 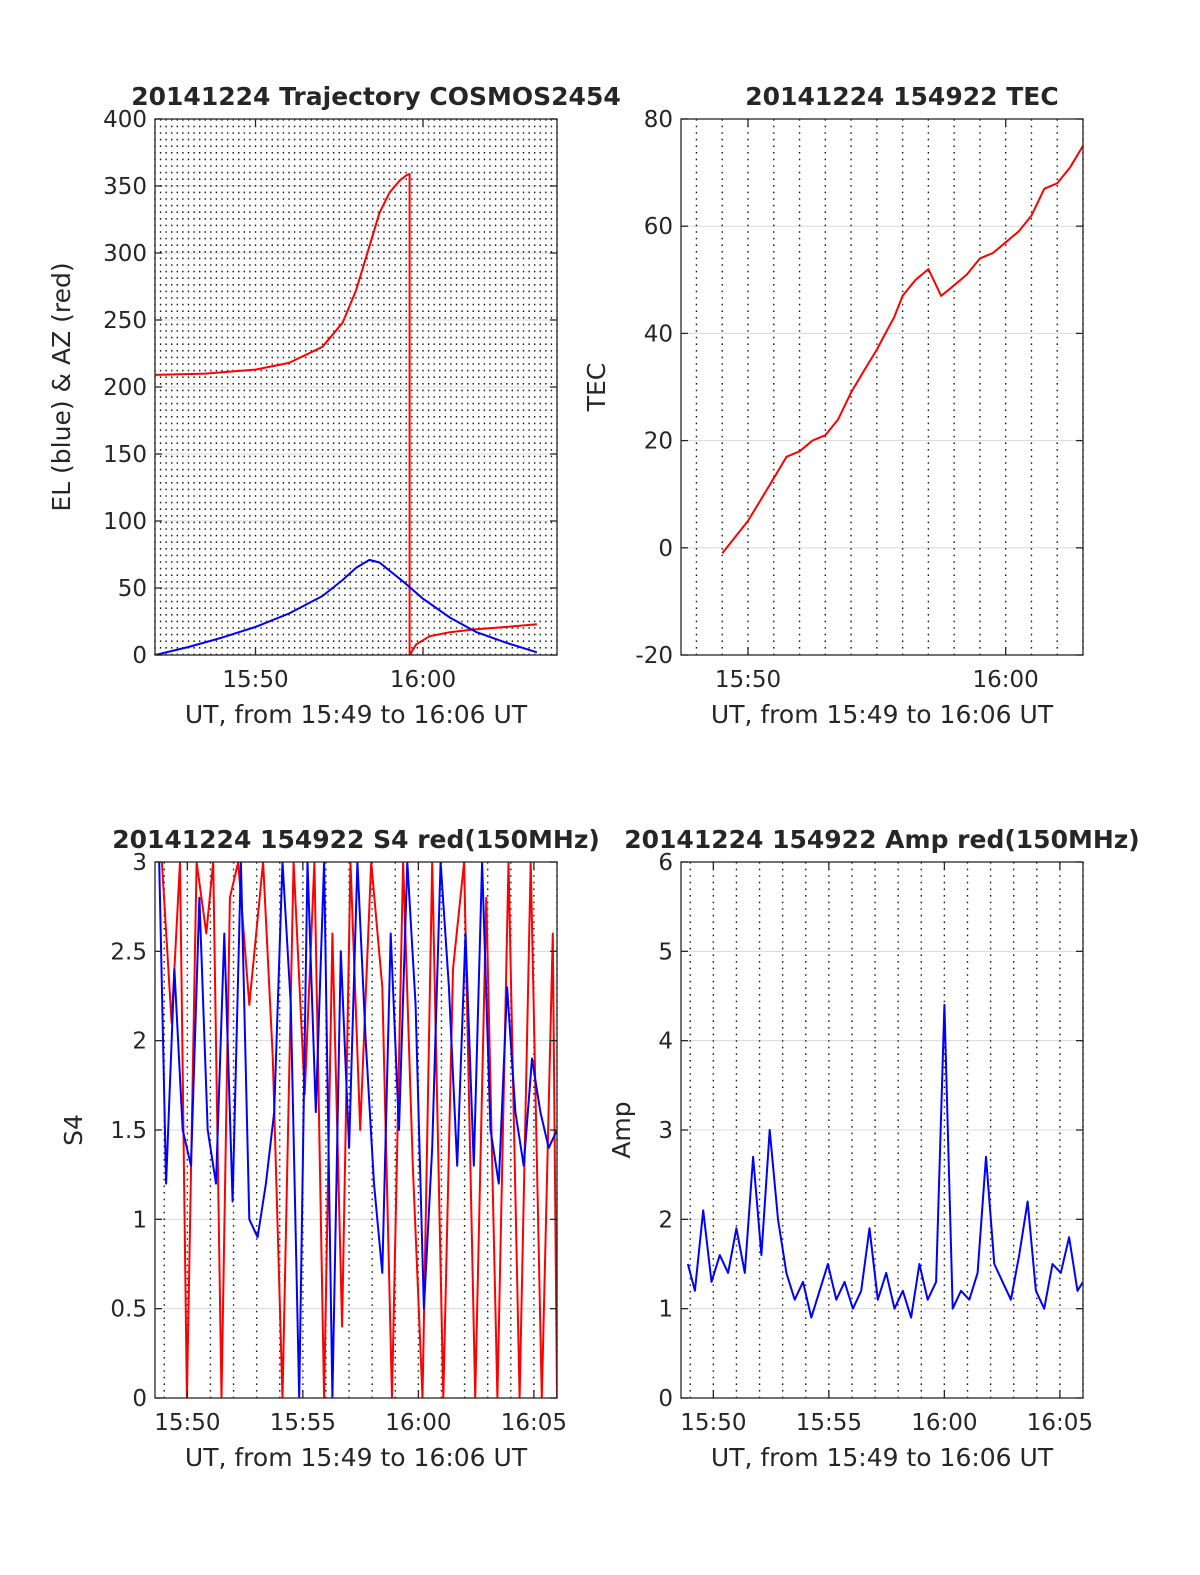 I want to click on y-tick-label: 50, so click(x=132, y=589).